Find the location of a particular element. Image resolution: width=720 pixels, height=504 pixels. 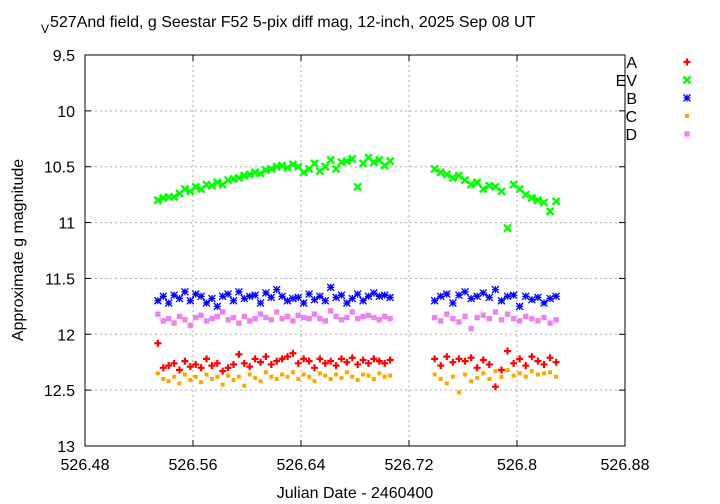

legend-marker-c is located at coordinates (687, 116).